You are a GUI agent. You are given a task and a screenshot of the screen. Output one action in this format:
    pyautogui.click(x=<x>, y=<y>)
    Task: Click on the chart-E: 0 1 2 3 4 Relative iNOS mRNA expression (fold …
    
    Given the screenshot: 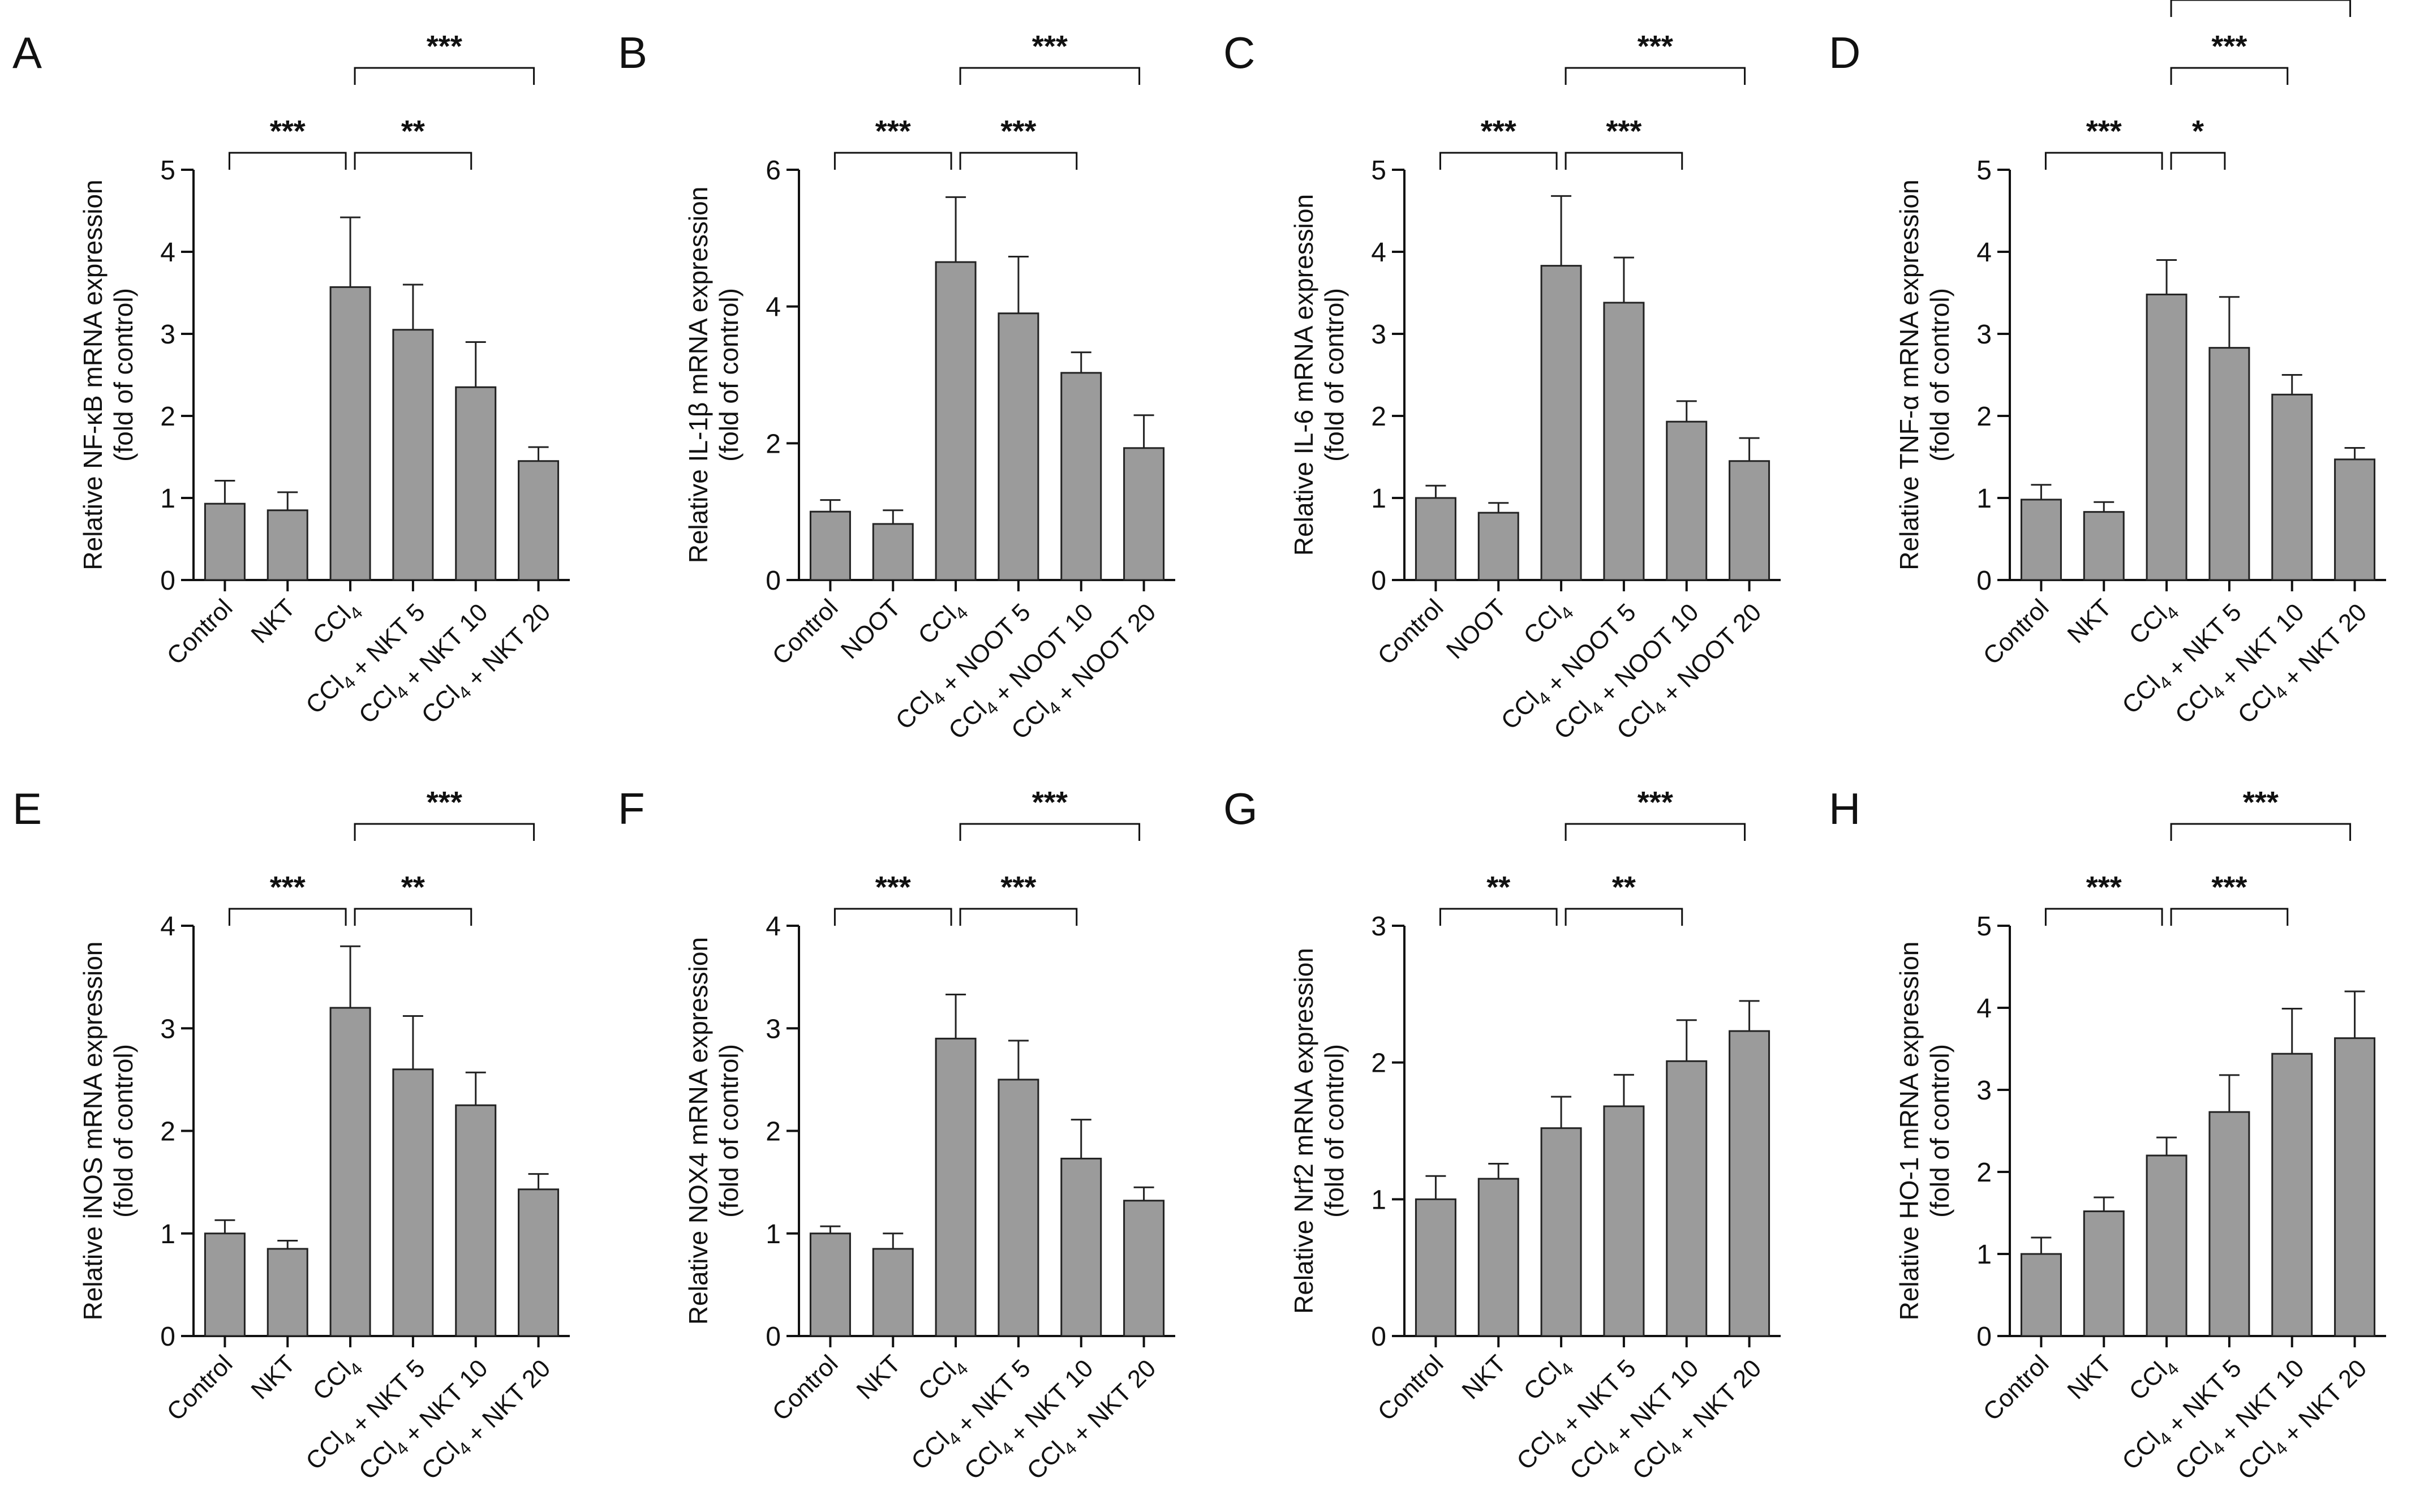 What is the action you would take?
    pyautogui.click(x=324, y=1135)
    